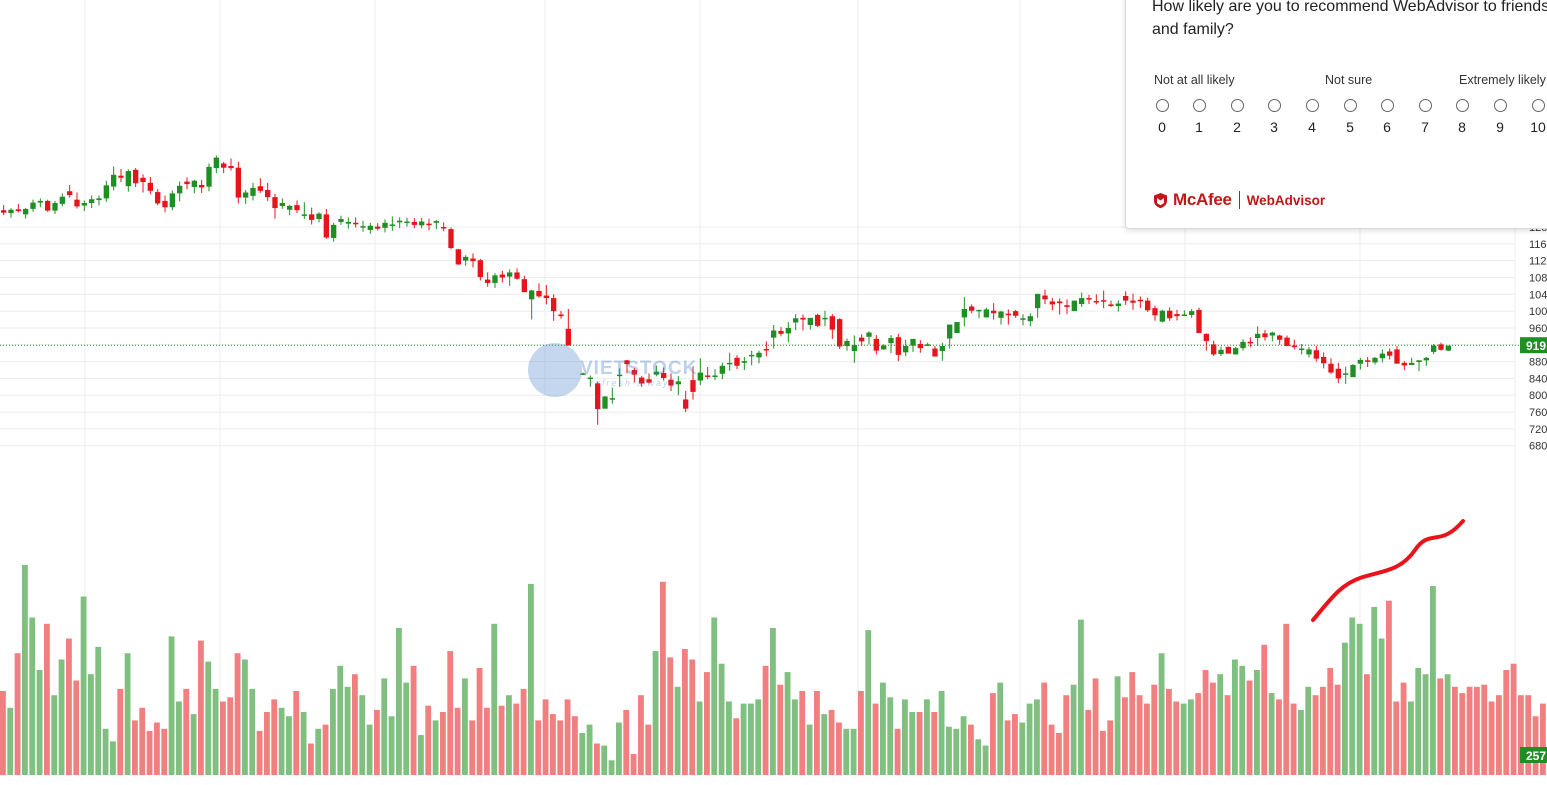 The width and height of the screenshot is (1547, 785). What do you see at coordinates (1274, 117) in the screenshot?
I see `rating-option-3: 3` at bounding box center [1274, 117].